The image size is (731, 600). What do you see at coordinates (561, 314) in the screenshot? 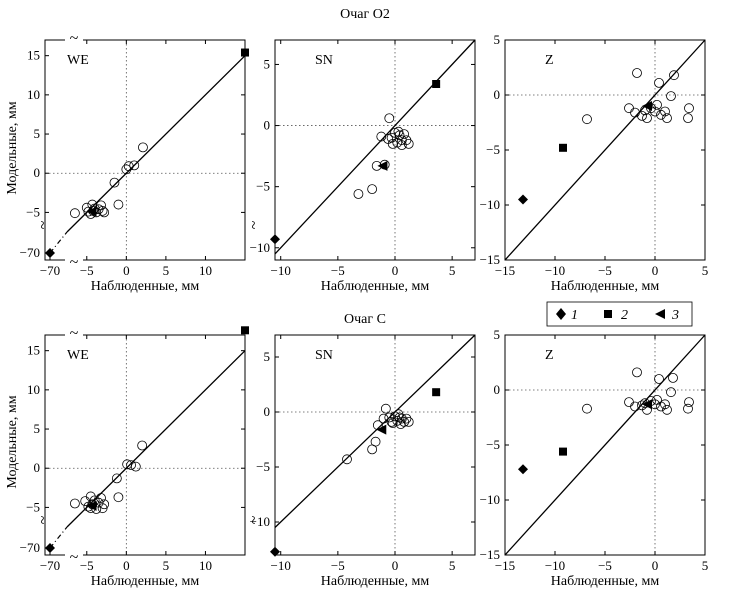
I see `legend-marker-diamond` at bounding box center [561, 314].